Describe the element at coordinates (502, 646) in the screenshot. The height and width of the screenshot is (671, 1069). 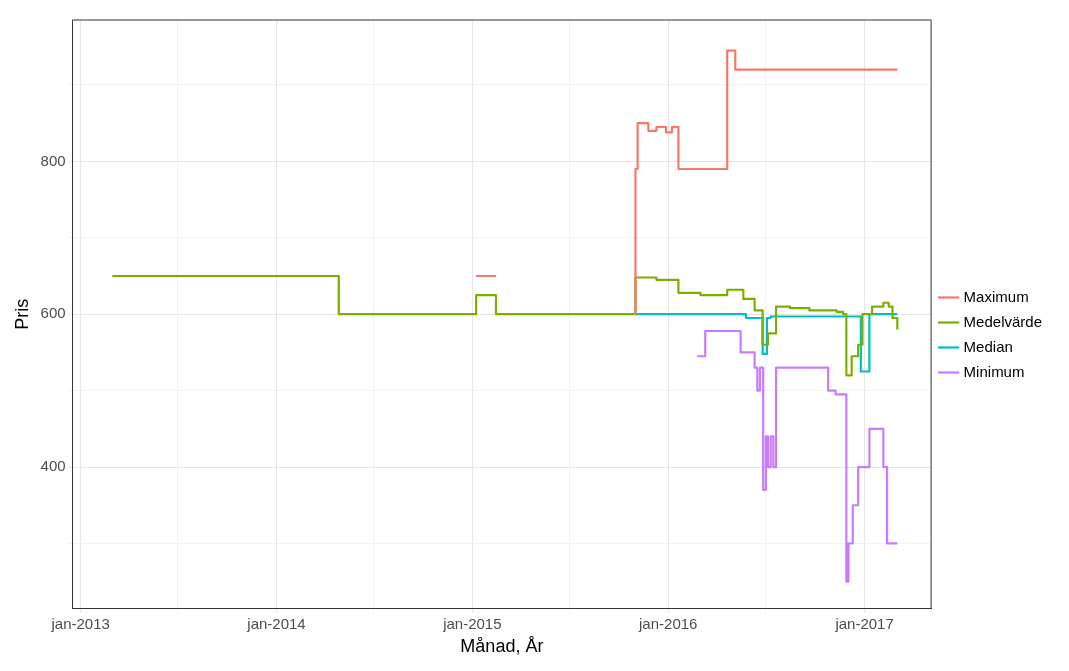
I see `x-axis-title: Månad, År` at that location.